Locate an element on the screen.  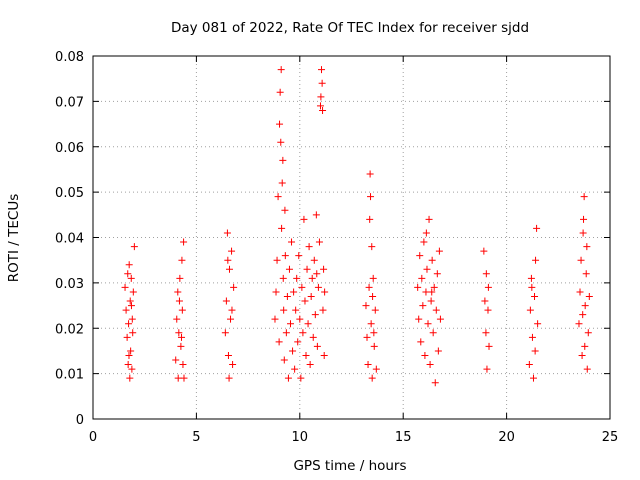
x-axis-label: GPS time / hours is located at coordinates (349, 466).